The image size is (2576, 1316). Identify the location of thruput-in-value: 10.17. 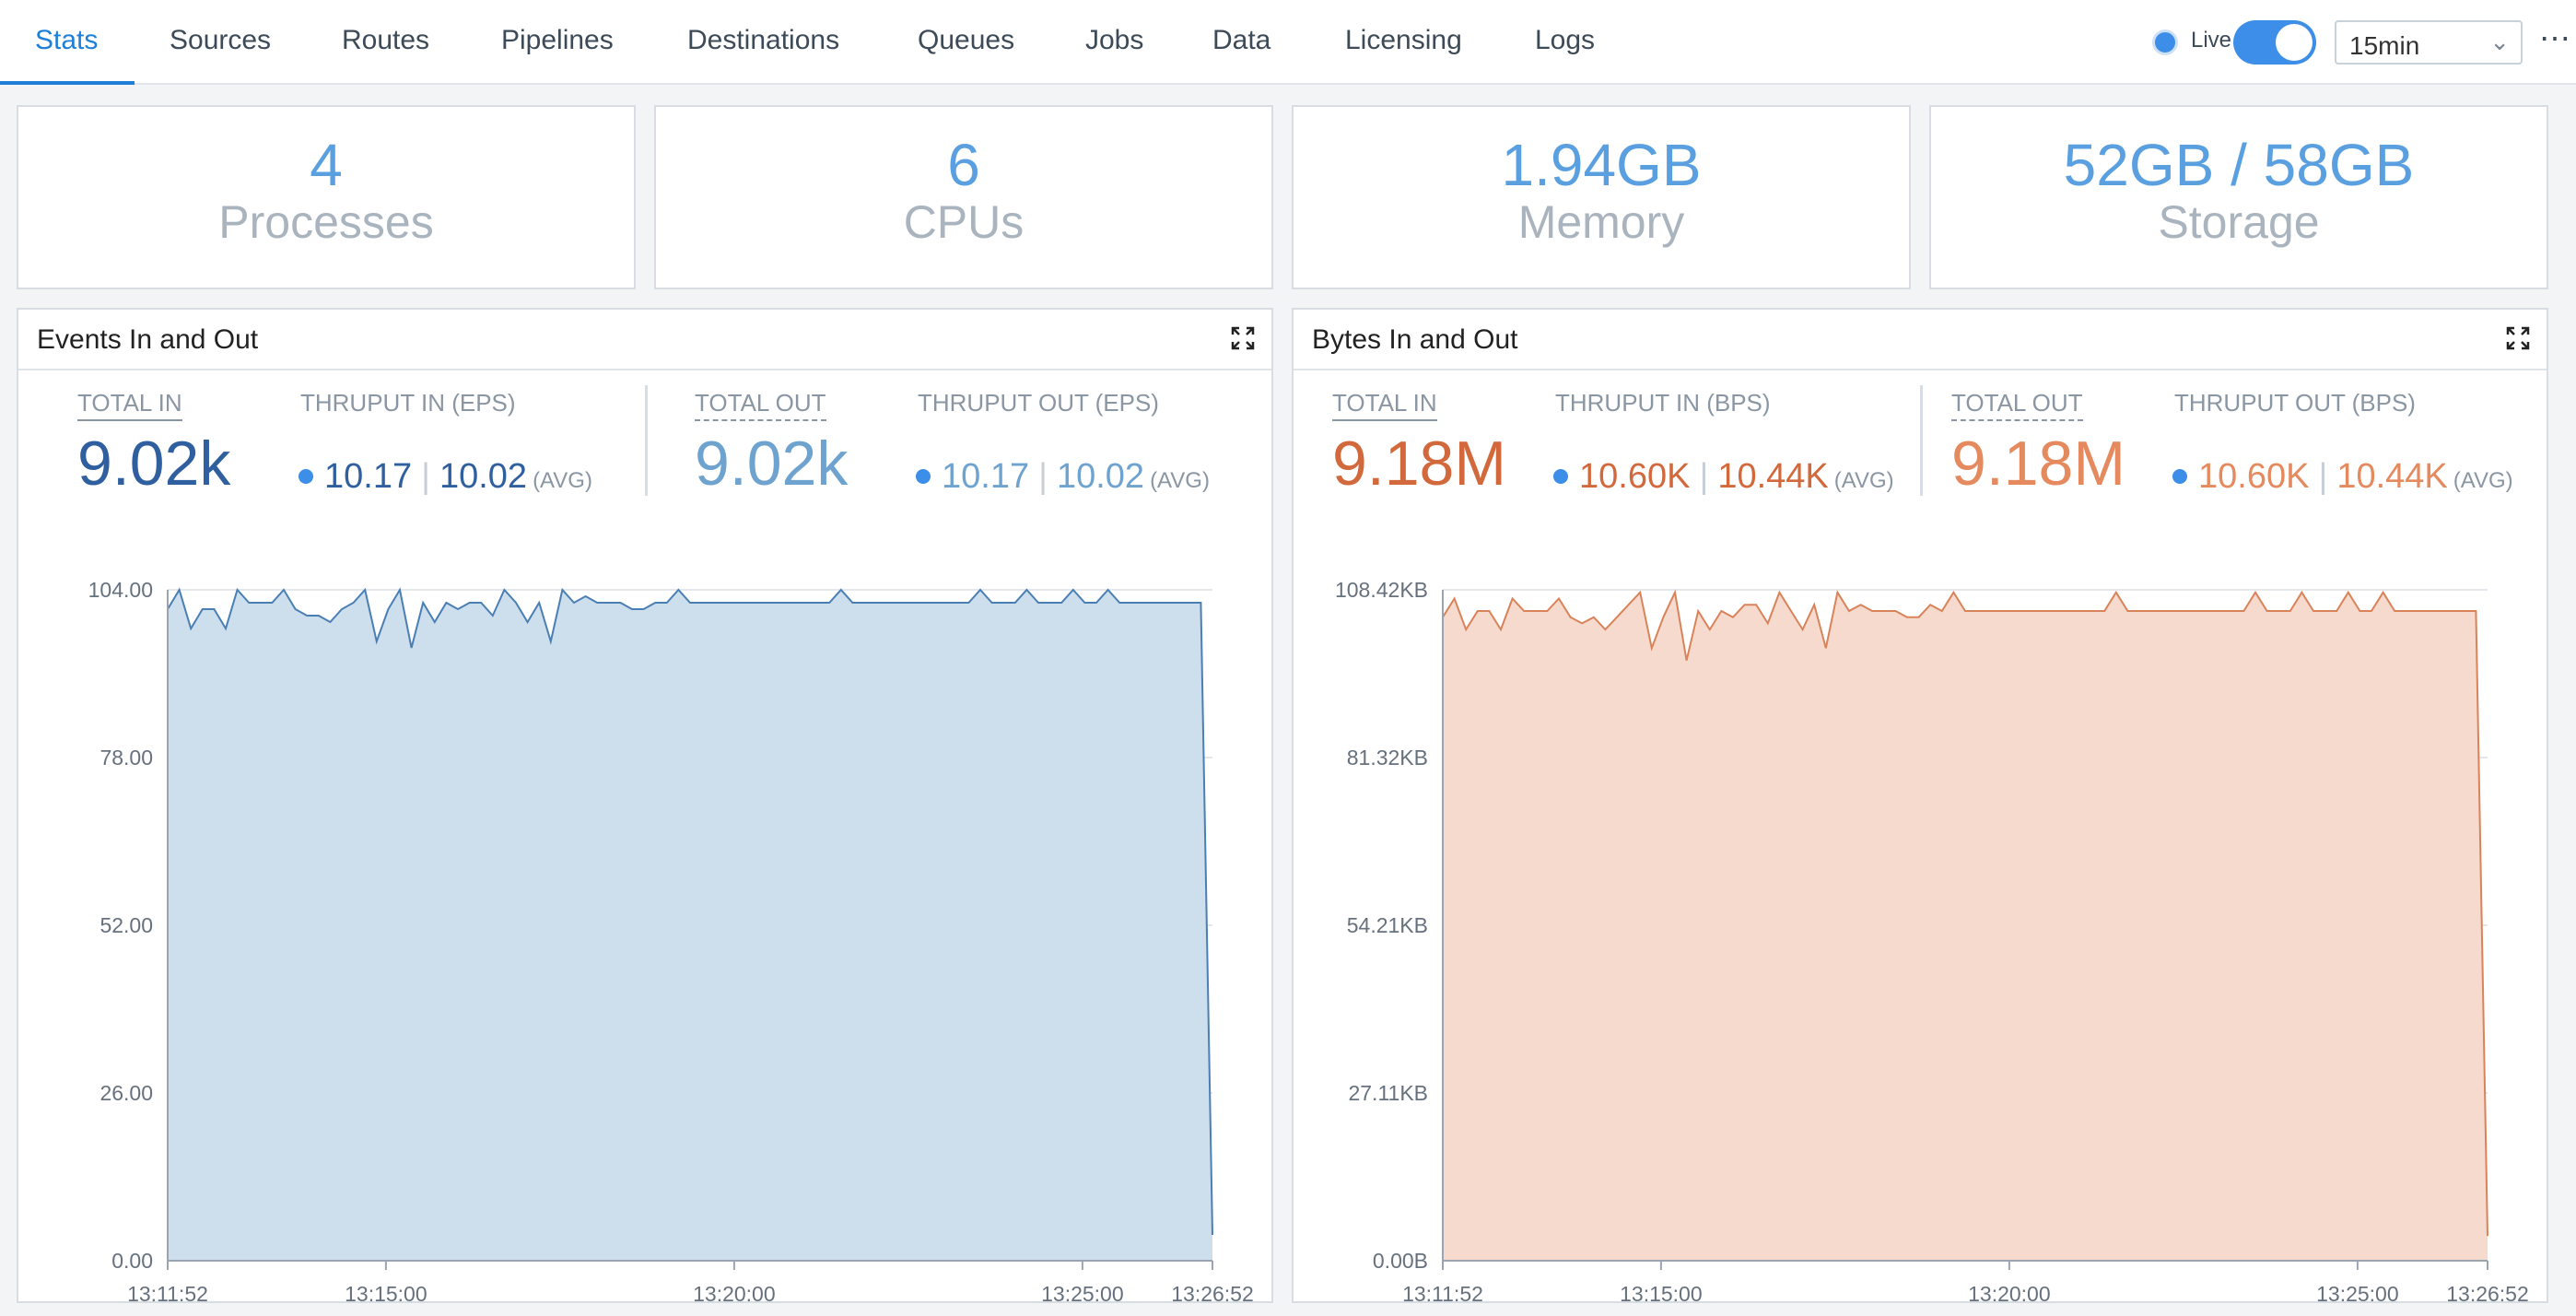
(368, 476).